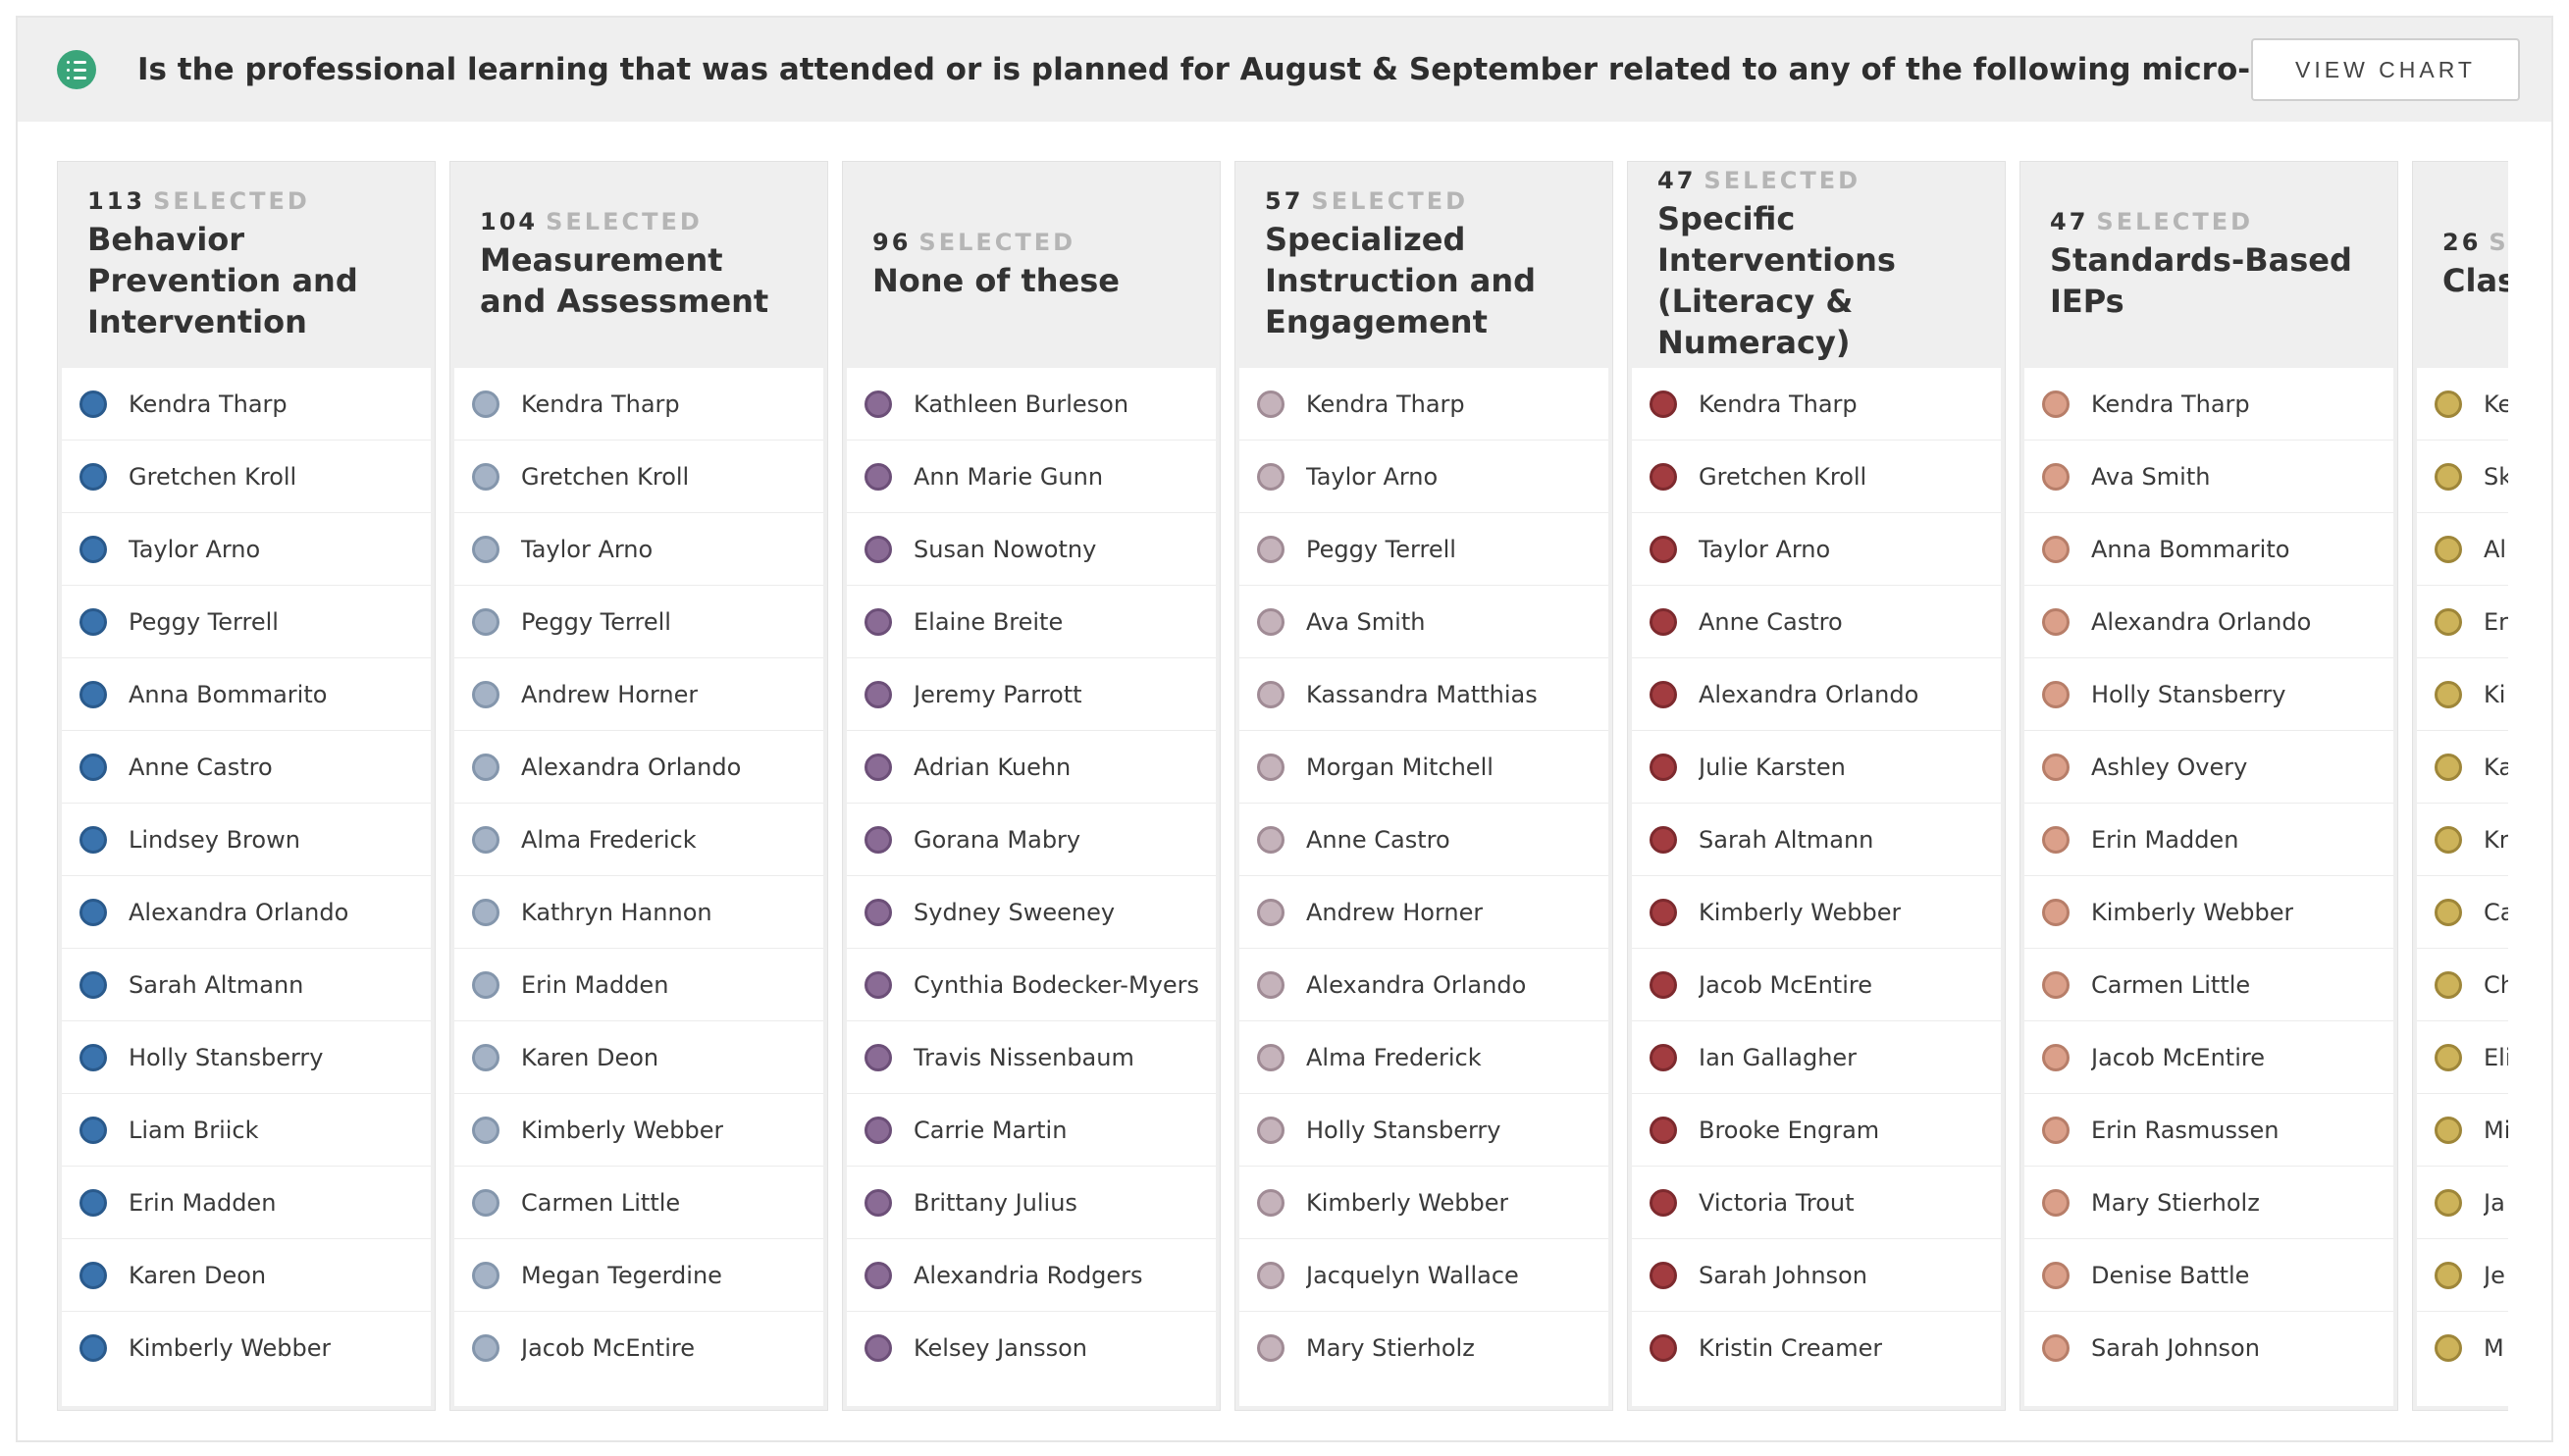 This screenshot has height=1456, width=2569. Describe the element at coordinates (1423, 1275) in the screenshot. I see `list-item: Jacquelyn Wallace` at that location.